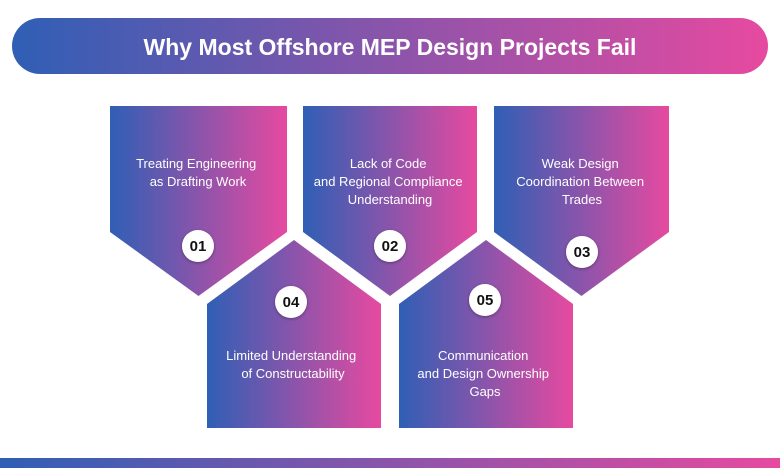 Image resolution: width=780 pixels, height=468 pixels. What do you see at coordinates (390, 463) in the screenshot?
I see `bottom-accent-bar` at bounding box center [390, 463].